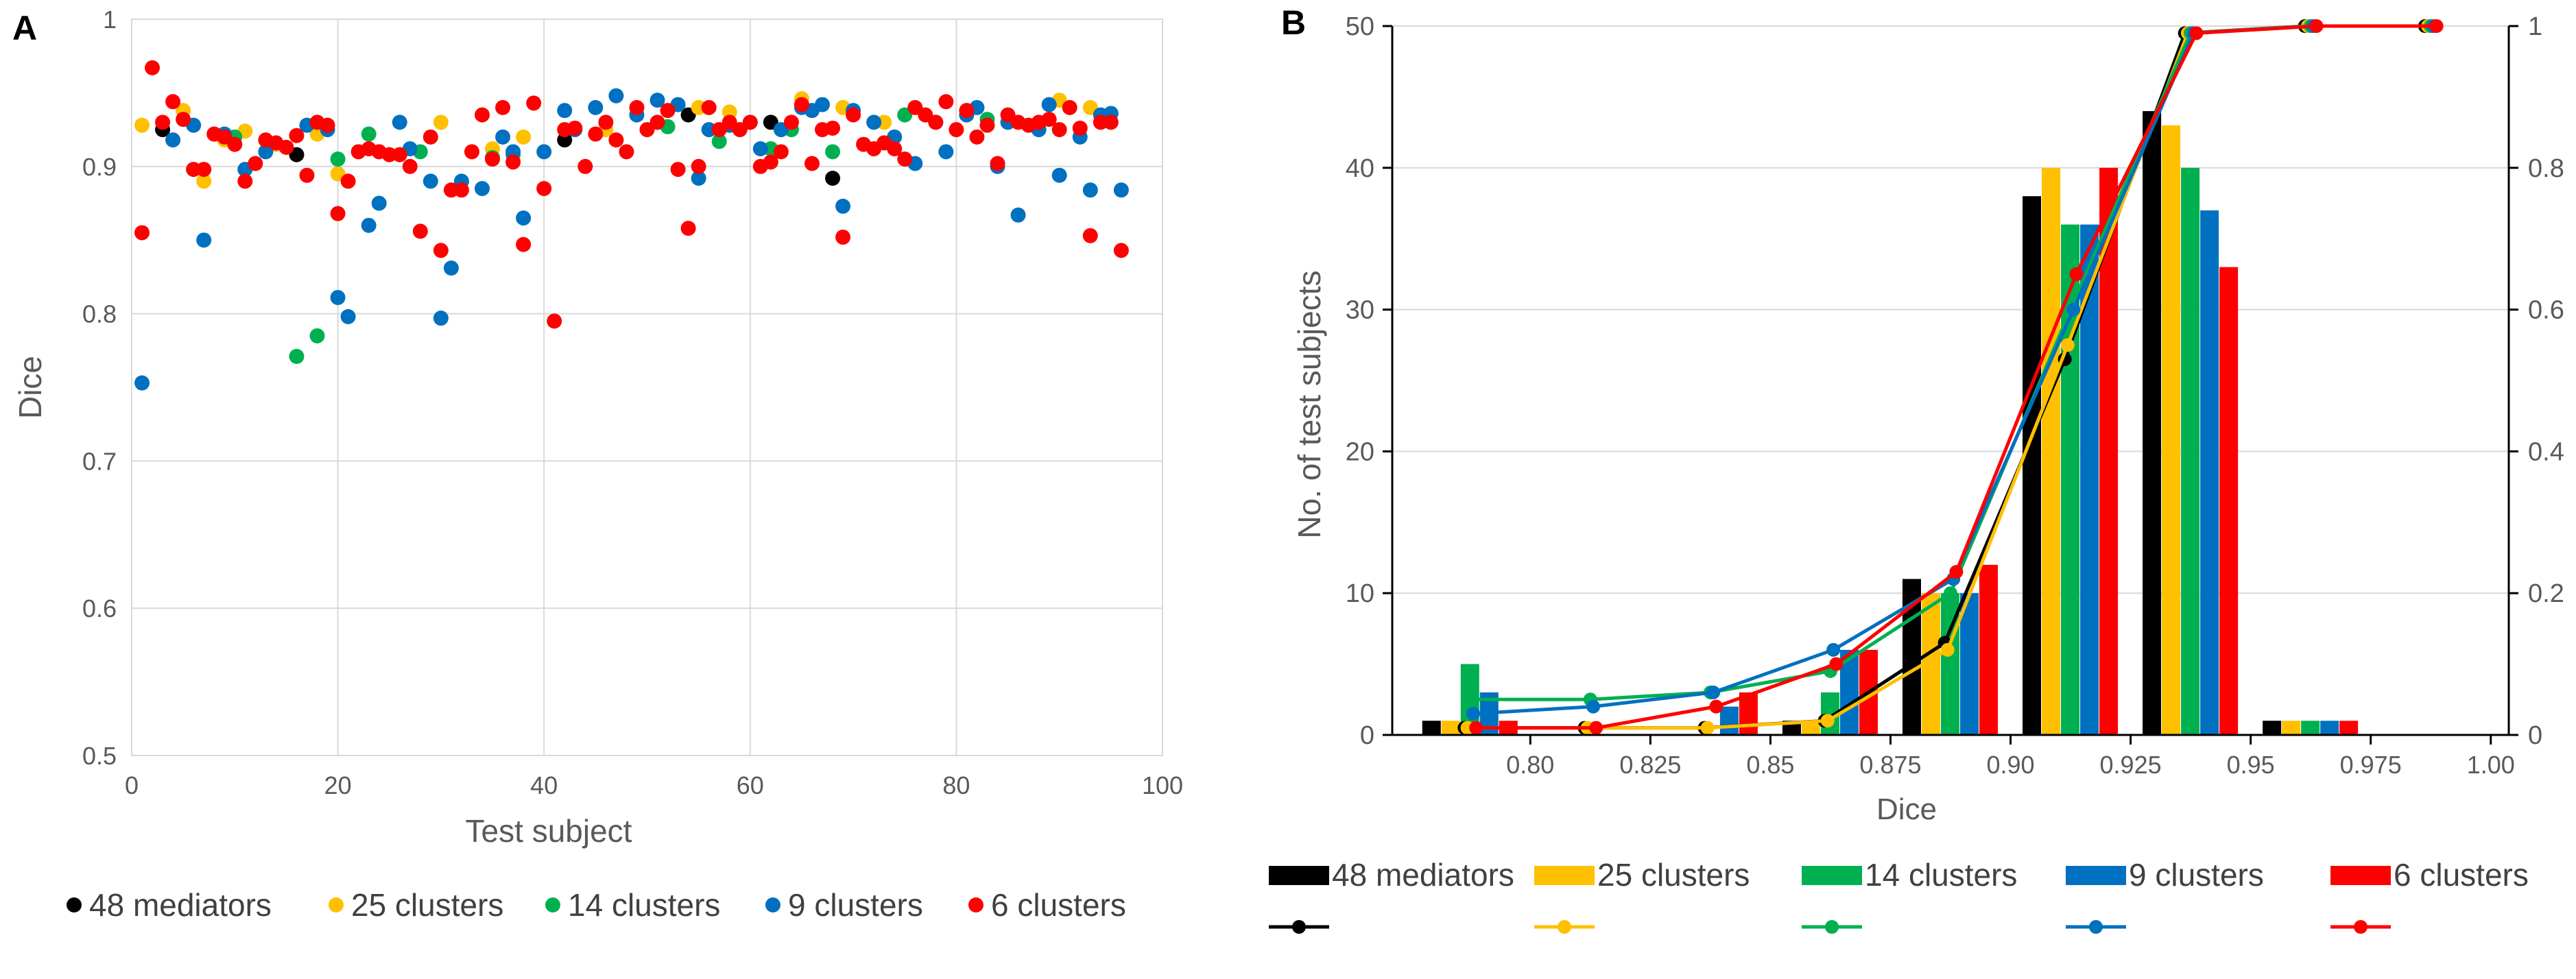  What do you see at coordinates (2131, 765) in the screenshot?
I see `histogram-x-tick-label: 0.925` at bounding box center [2131, 765].